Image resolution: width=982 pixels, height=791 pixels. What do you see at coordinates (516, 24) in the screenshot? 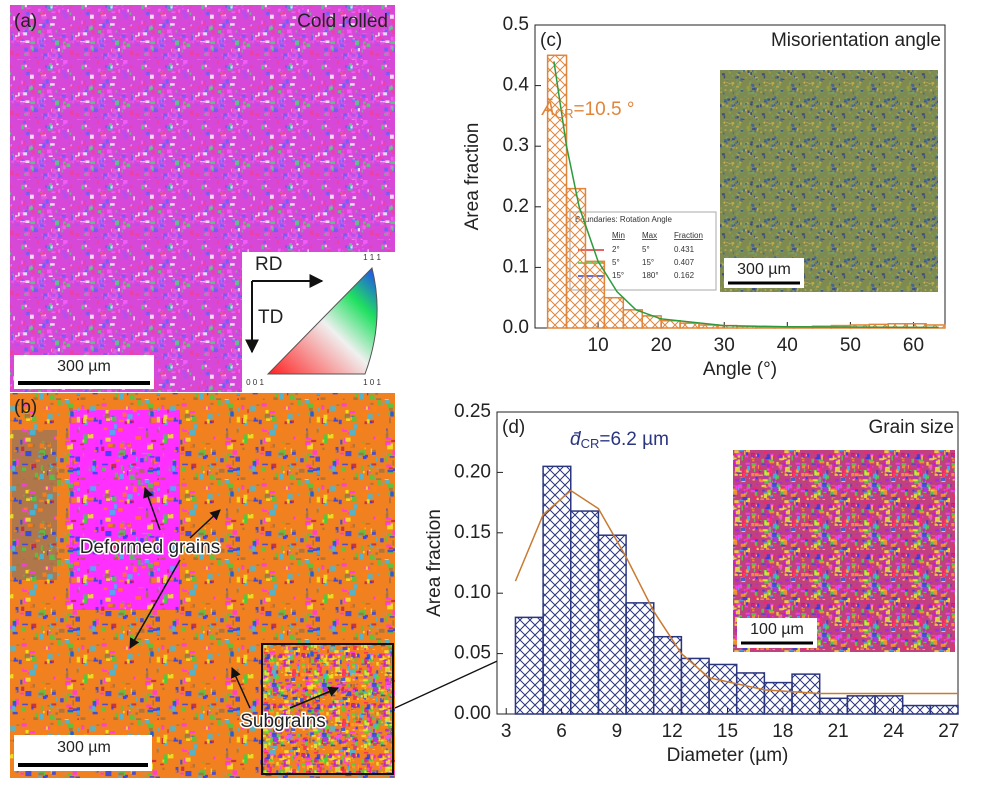
I see `y-tick-label: 0.5` at bounding box center [516, 24].